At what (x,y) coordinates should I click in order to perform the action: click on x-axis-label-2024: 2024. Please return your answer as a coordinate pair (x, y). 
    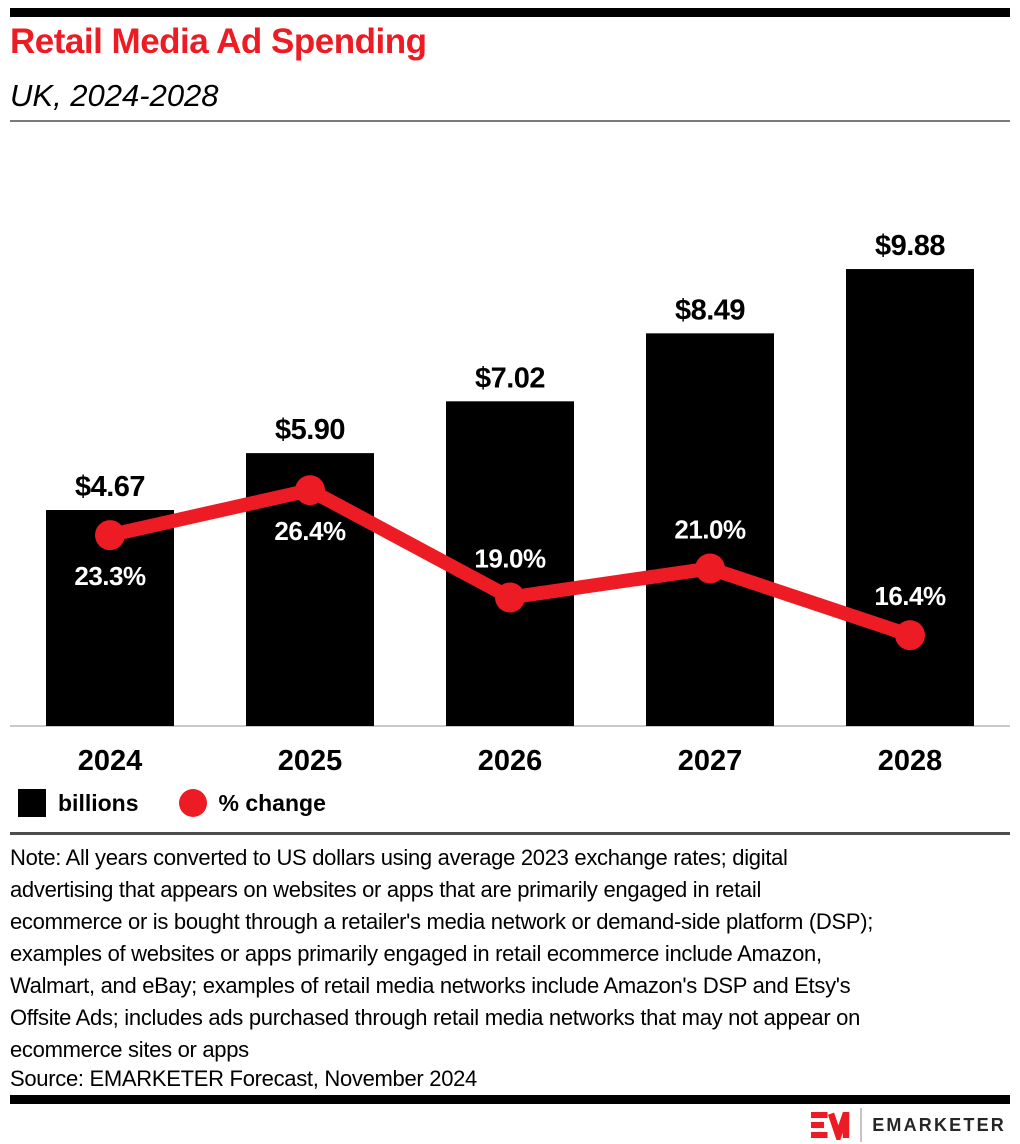
    Looking at the image, I should click on (110, 761).